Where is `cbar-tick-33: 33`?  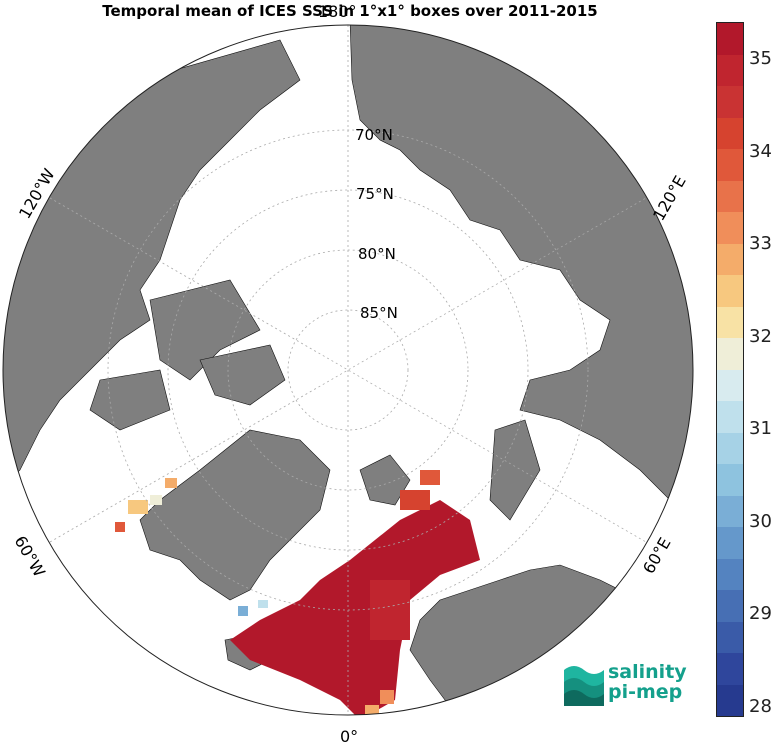 cbar-tick-33: 33 is located at coordinates (760, 243).